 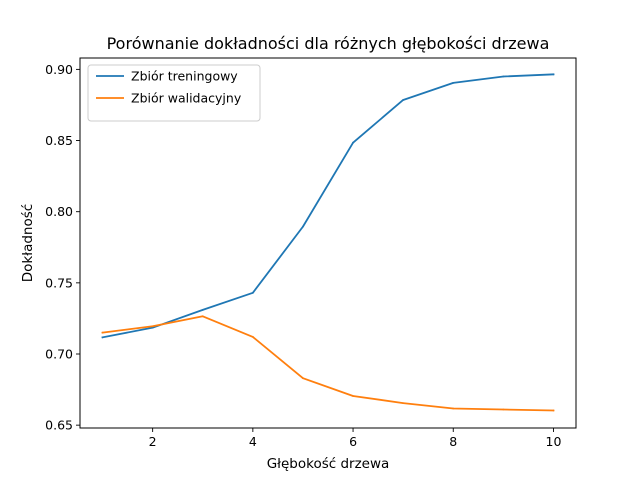 What do you see at coordinates (353, 441) in the screenshot?
I see `x-tick-label: 6` at bounding box center [353, 441].